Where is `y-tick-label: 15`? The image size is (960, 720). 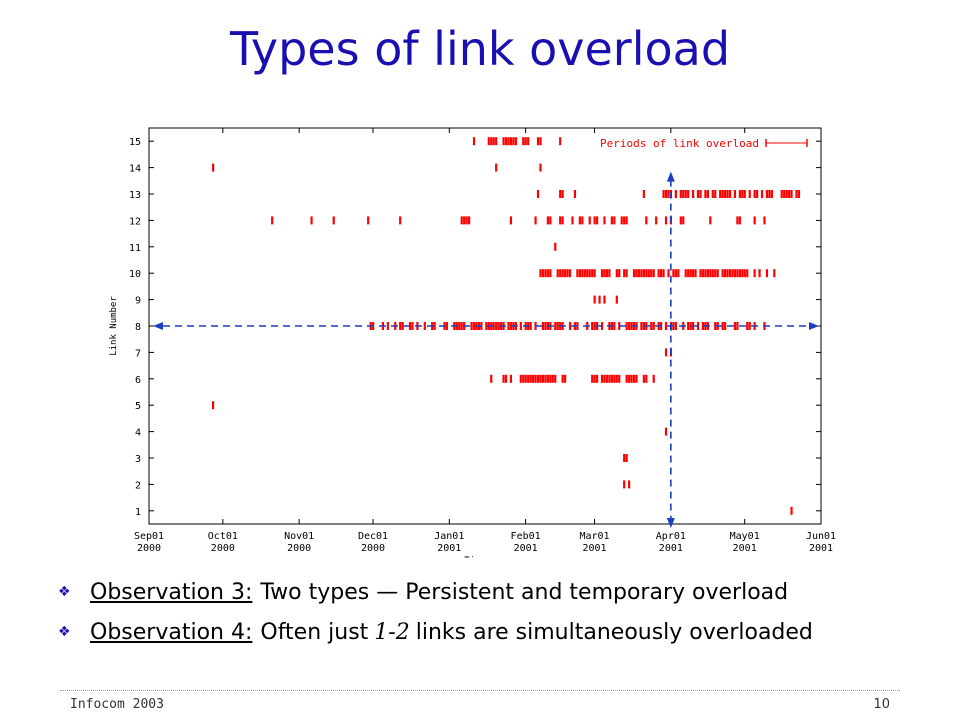
y-tick-label: 15 is located at coordinates (135, 142).